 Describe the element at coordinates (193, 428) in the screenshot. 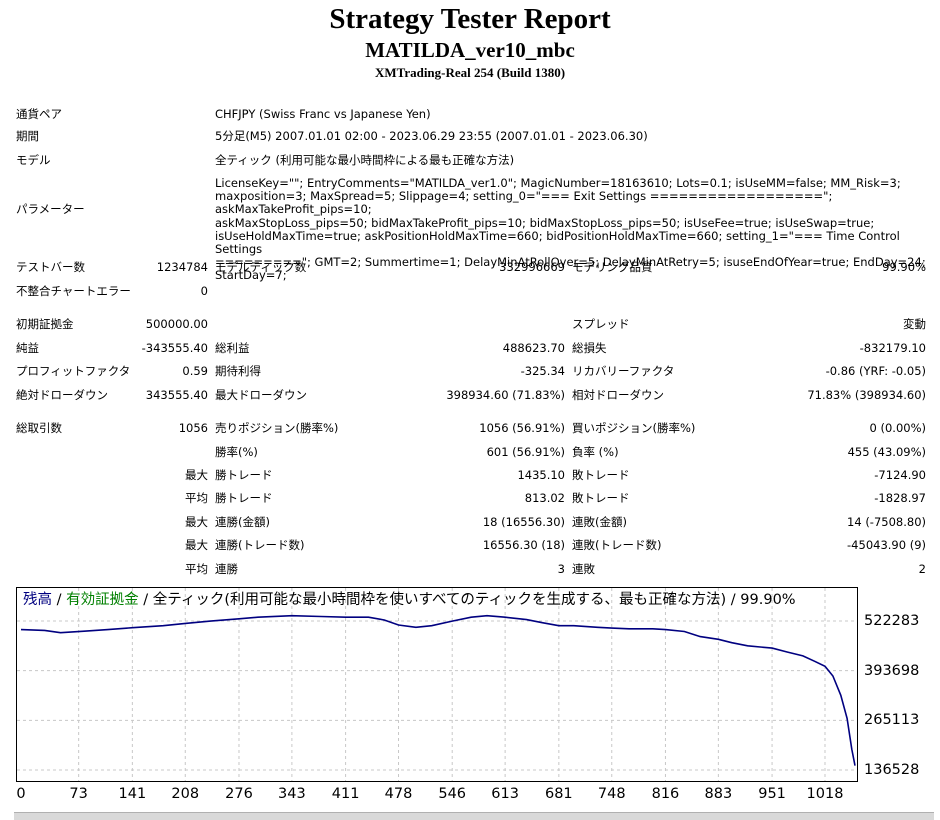

I see `trades-value: 1056` at that location.